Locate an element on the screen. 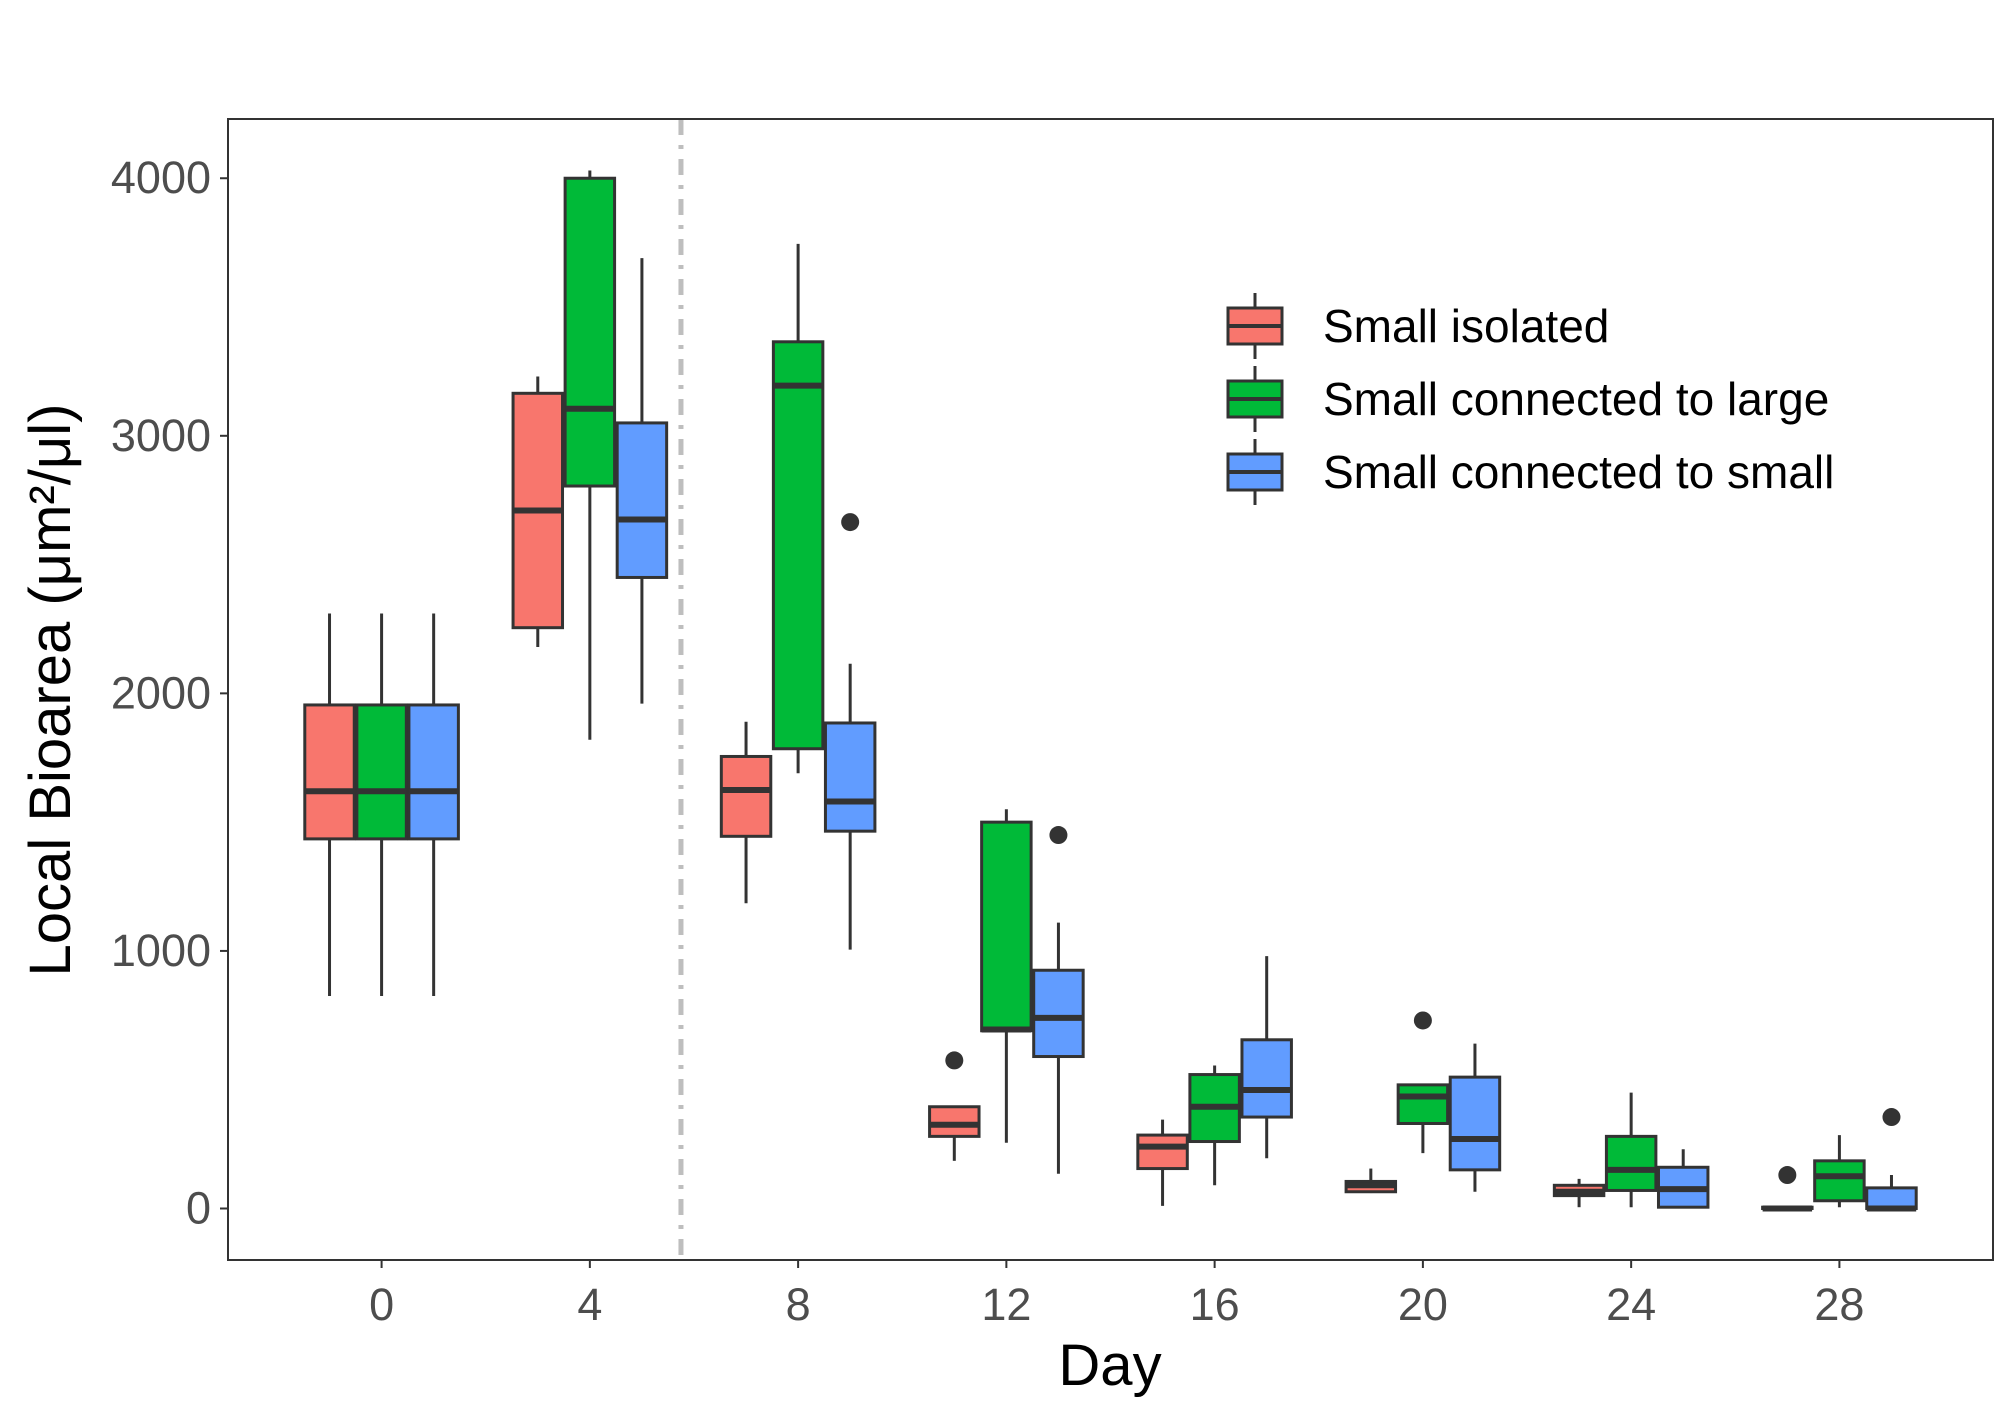 This screenshot has height=1422, width=2007. legend-item-1: Small isolated is located at coordinates (1417, 326).